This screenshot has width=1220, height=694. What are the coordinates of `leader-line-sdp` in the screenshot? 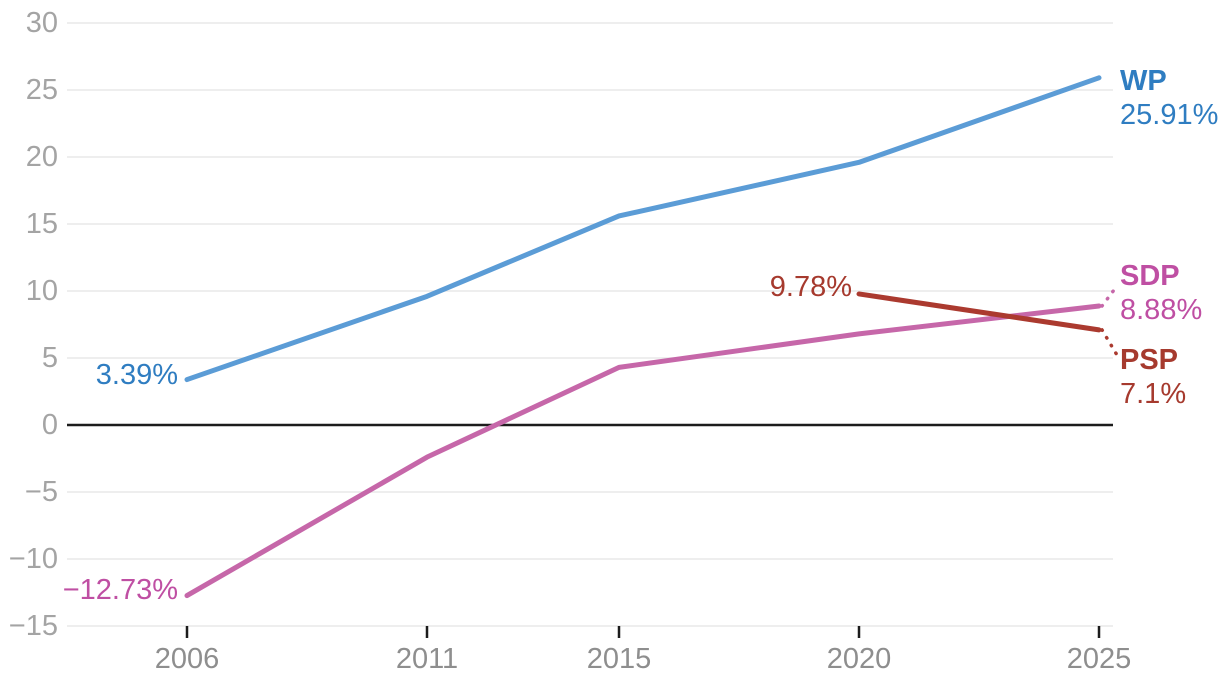 It's located at (1109, 296).